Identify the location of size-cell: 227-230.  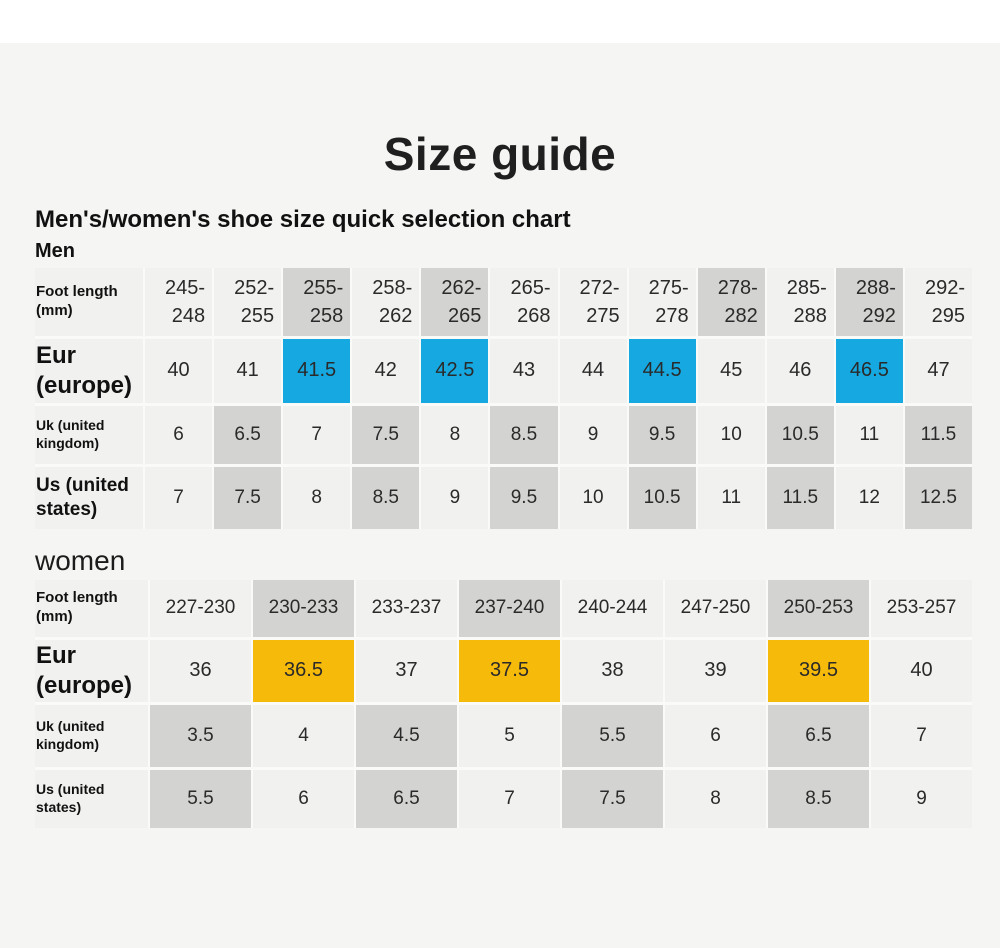
(200, 608).